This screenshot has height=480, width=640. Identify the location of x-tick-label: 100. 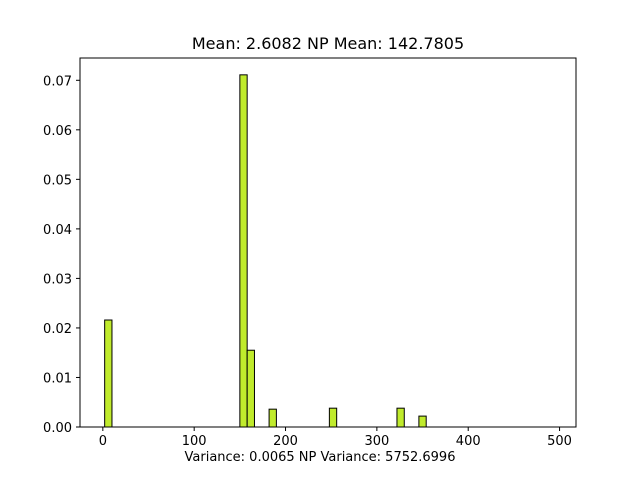
(194, 441).